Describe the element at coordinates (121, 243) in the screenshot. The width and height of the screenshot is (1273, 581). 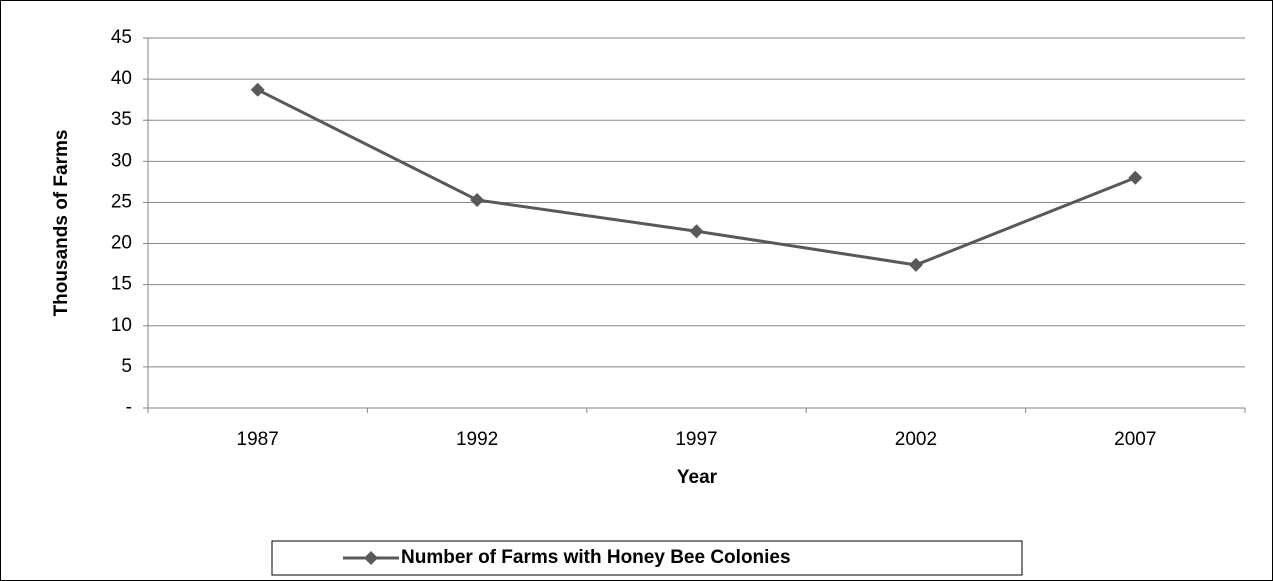
I see `y-tick-label: 20` at that location.